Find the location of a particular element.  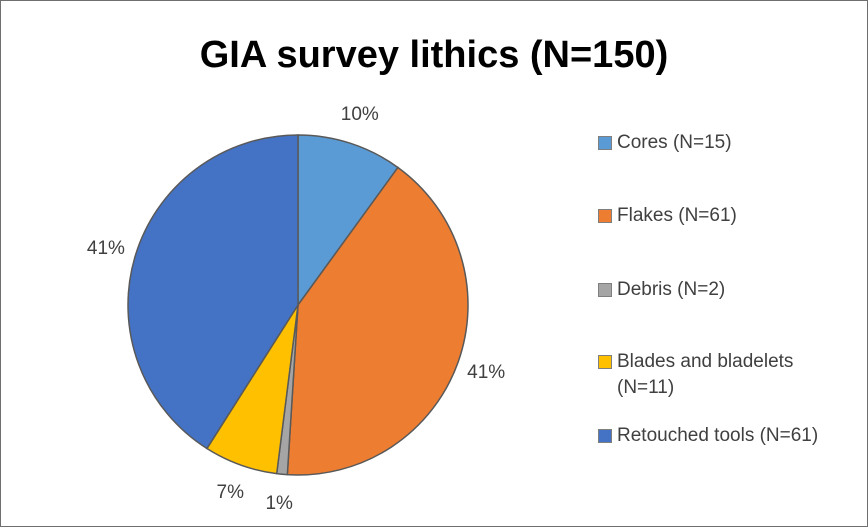

data-label: 10% is located at coordinates (360, 114).